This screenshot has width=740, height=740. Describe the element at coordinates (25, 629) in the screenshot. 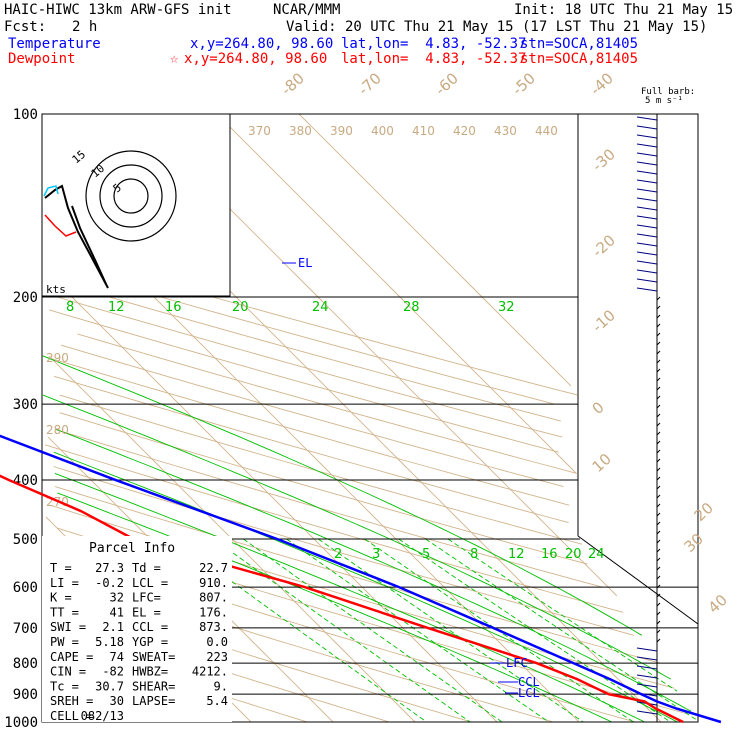

I see `pressure-tick-label: 700` at that location.